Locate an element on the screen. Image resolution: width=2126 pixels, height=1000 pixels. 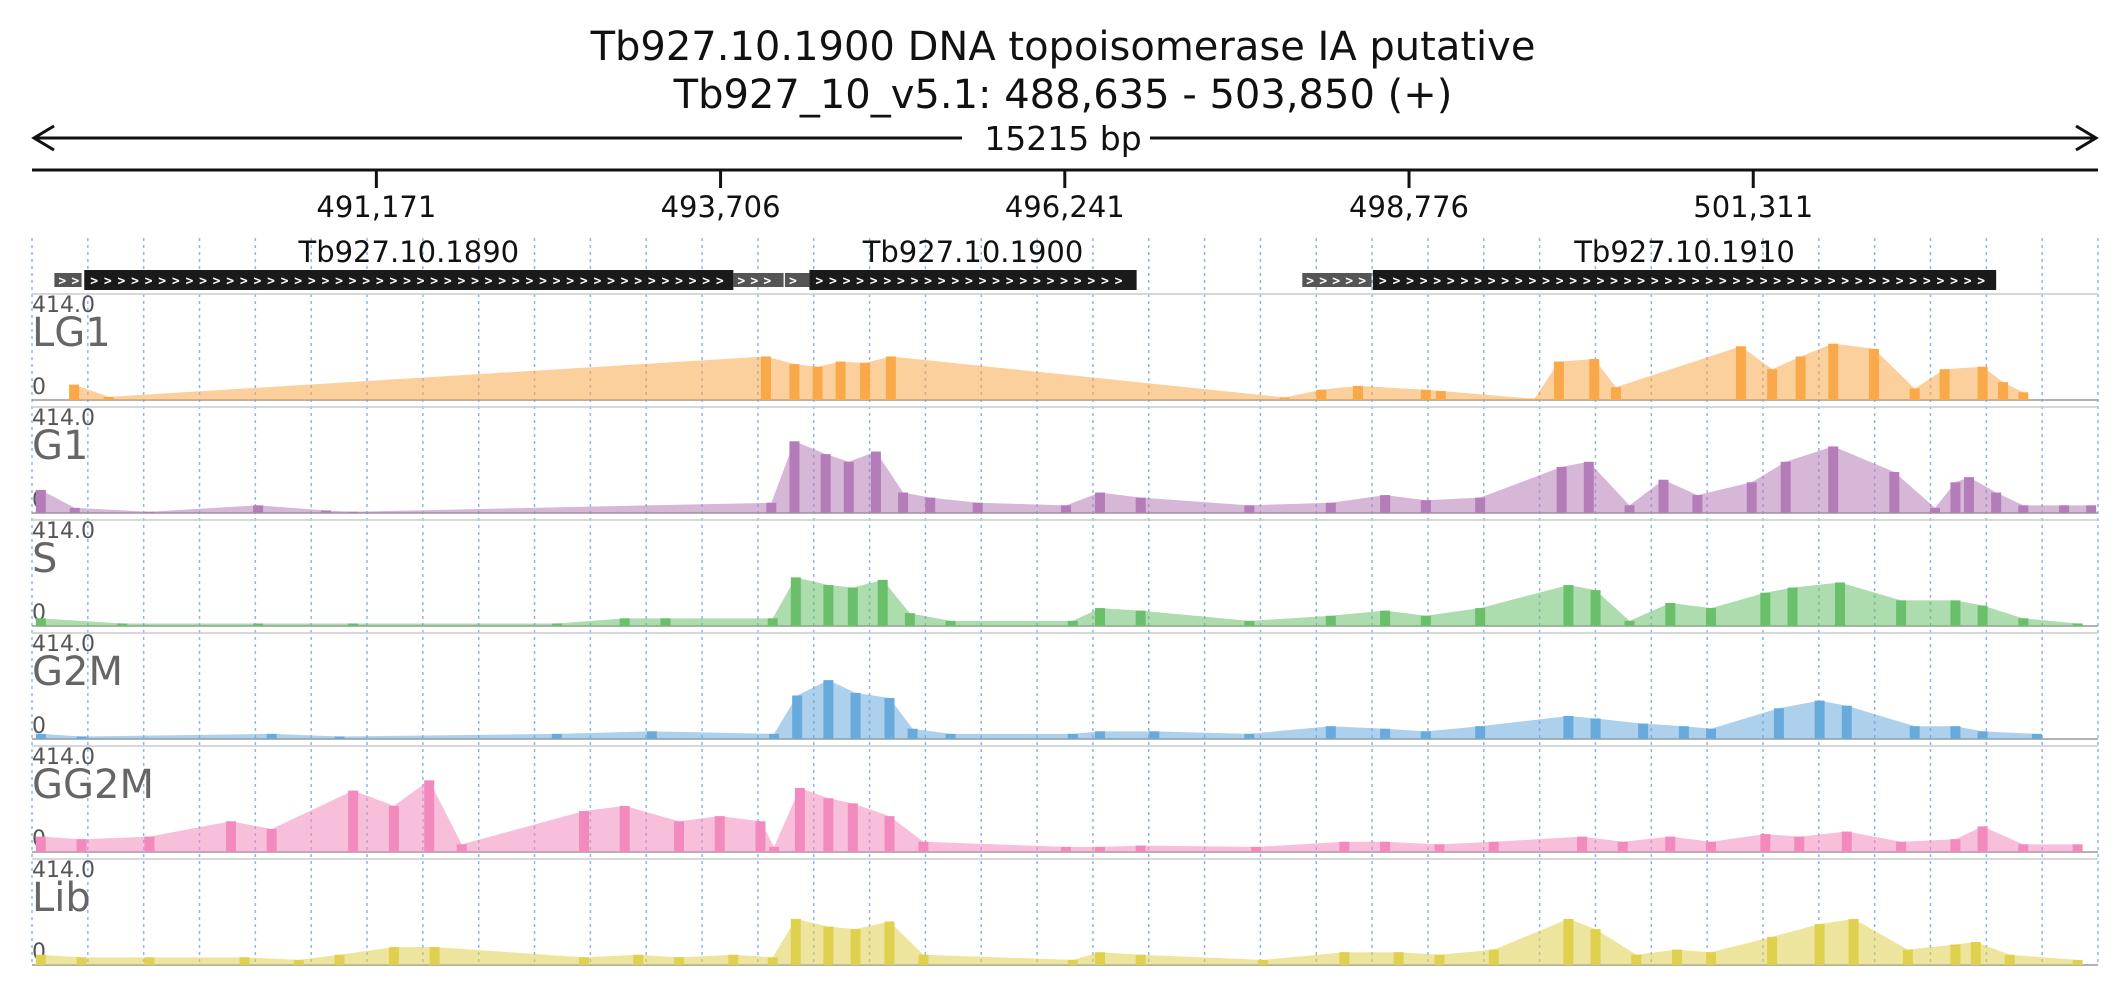
gene-label-0: Tb927.10.1890 is located at coordinates (408, 252).